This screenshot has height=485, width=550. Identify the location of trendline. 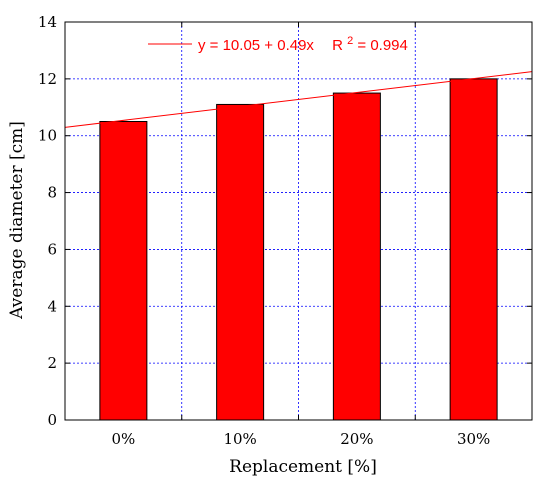
(298, 99).